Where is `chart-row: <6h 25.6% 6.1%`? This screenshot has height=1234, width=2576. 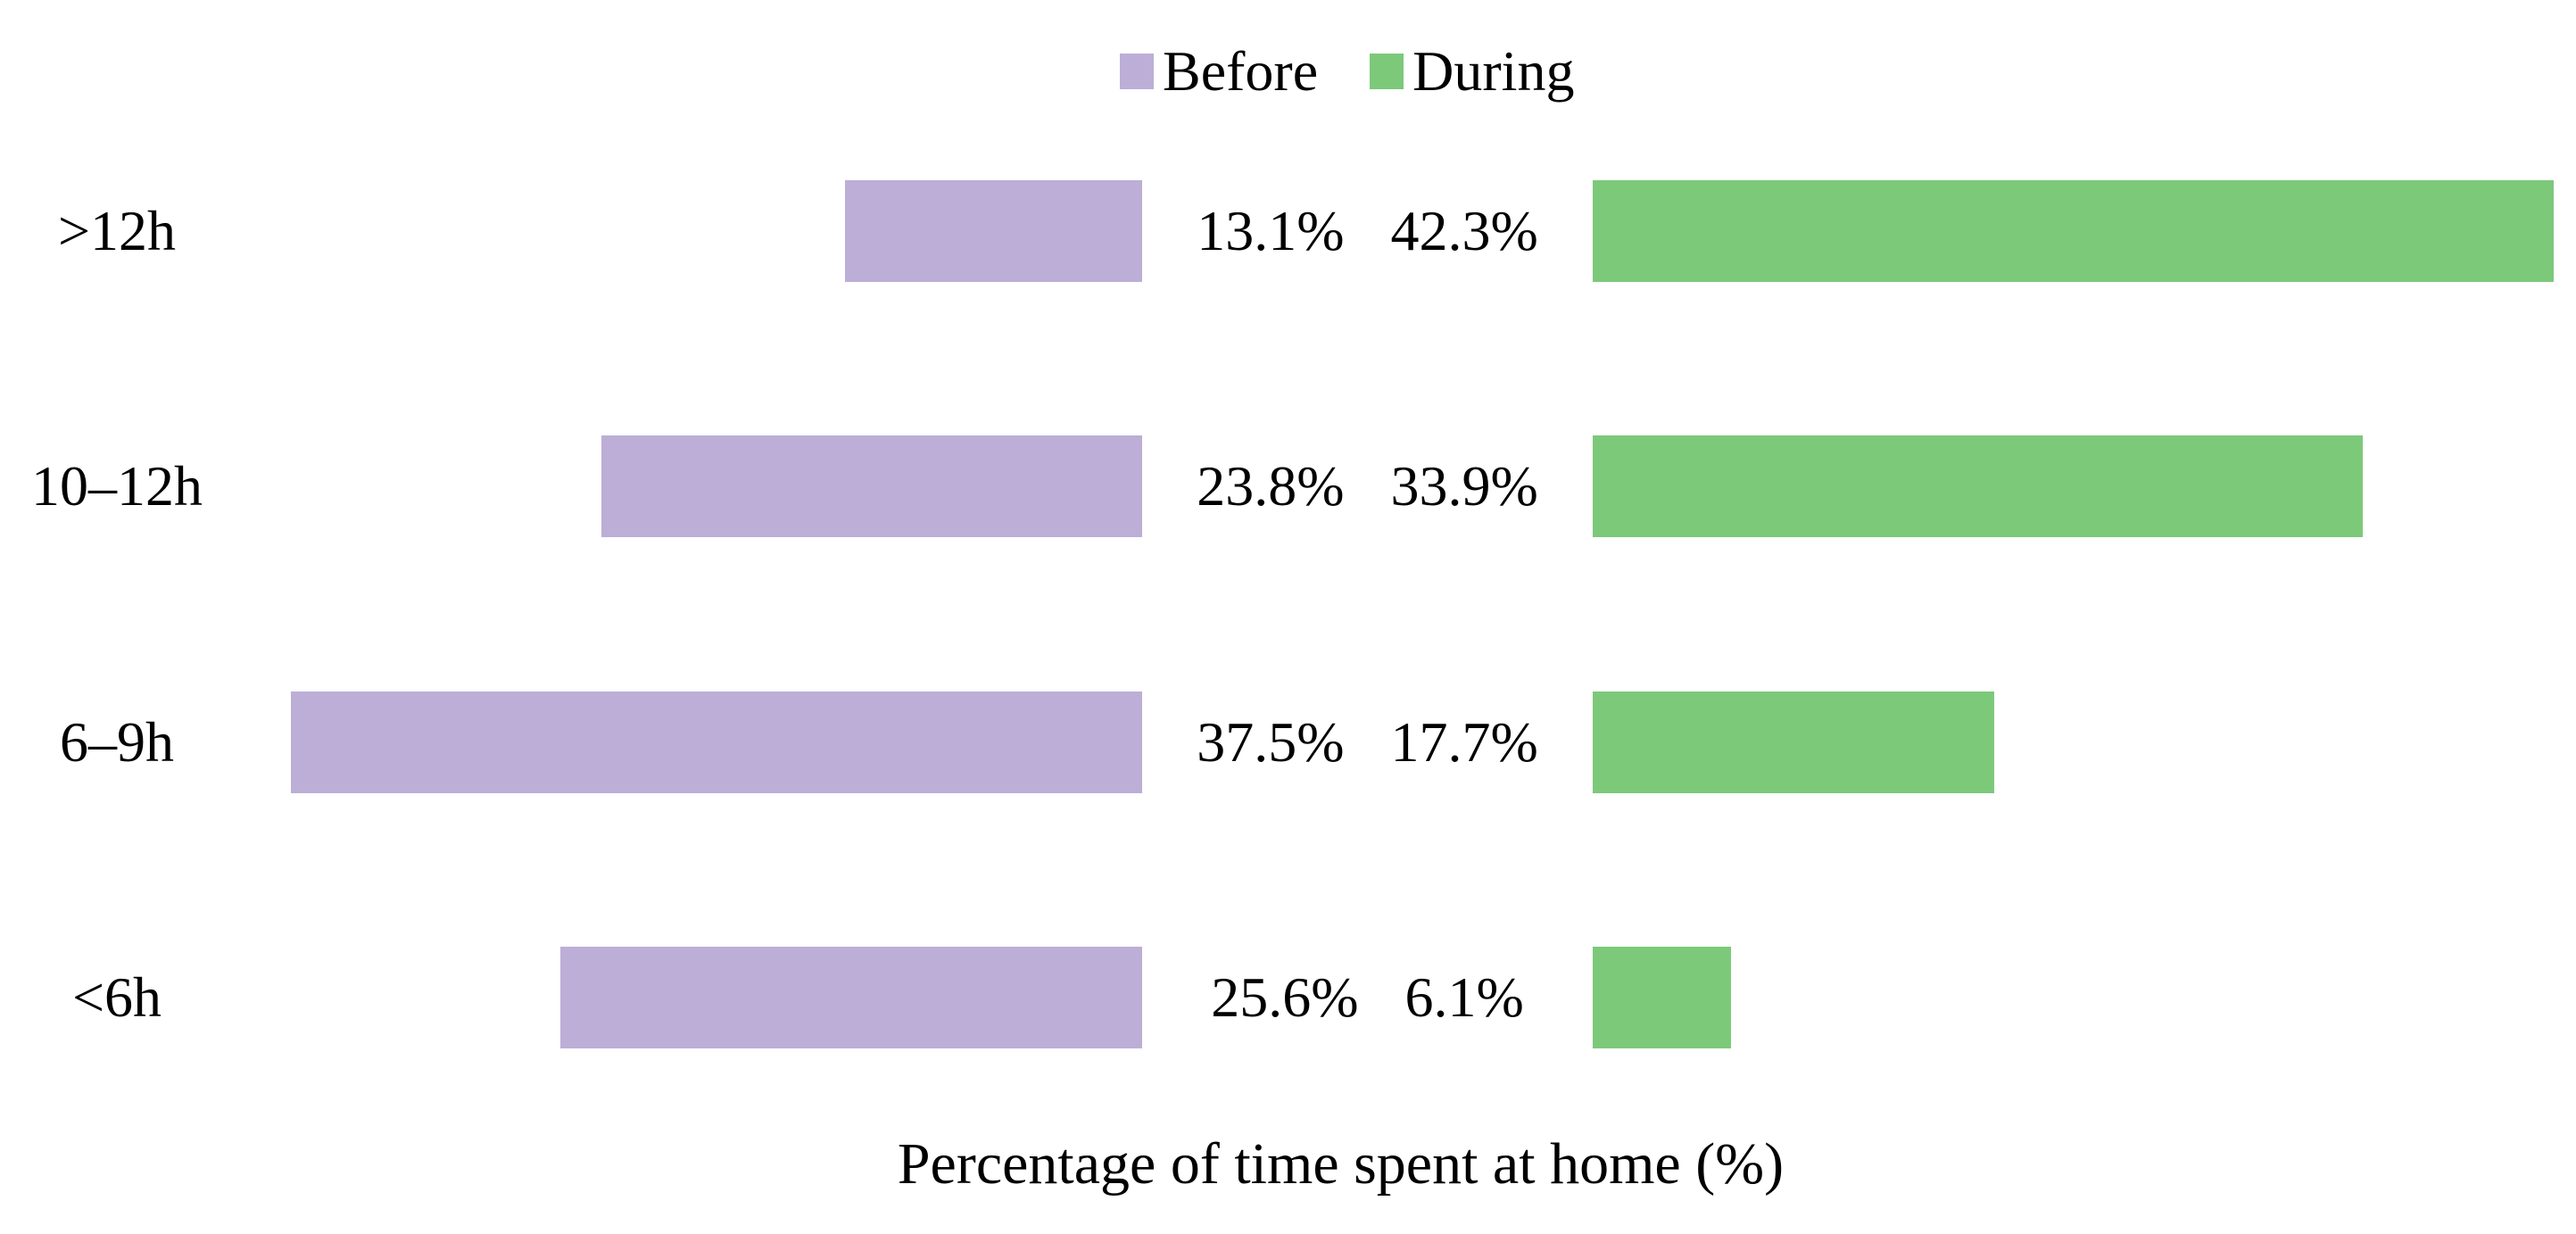
chart-row: <6h 25.6% 6.1% is located at coordinates (1288, 997).